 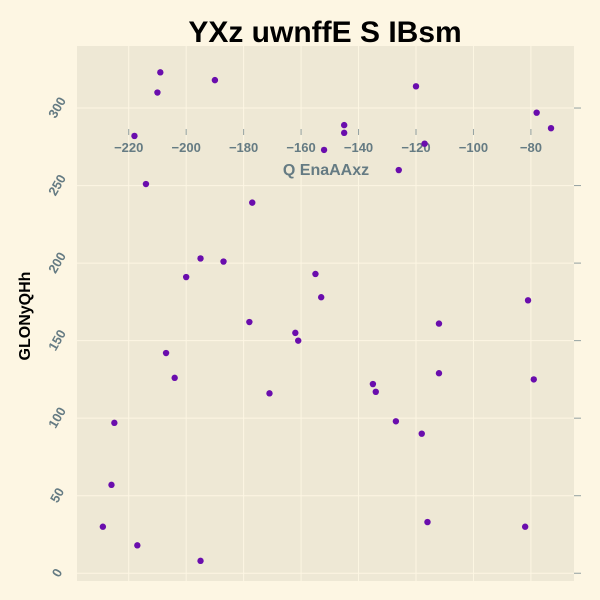 What do you see at coordinates (358, 147) in the screenshot?
I see `x-tick-label: −140` at bounding box center [358, 147].